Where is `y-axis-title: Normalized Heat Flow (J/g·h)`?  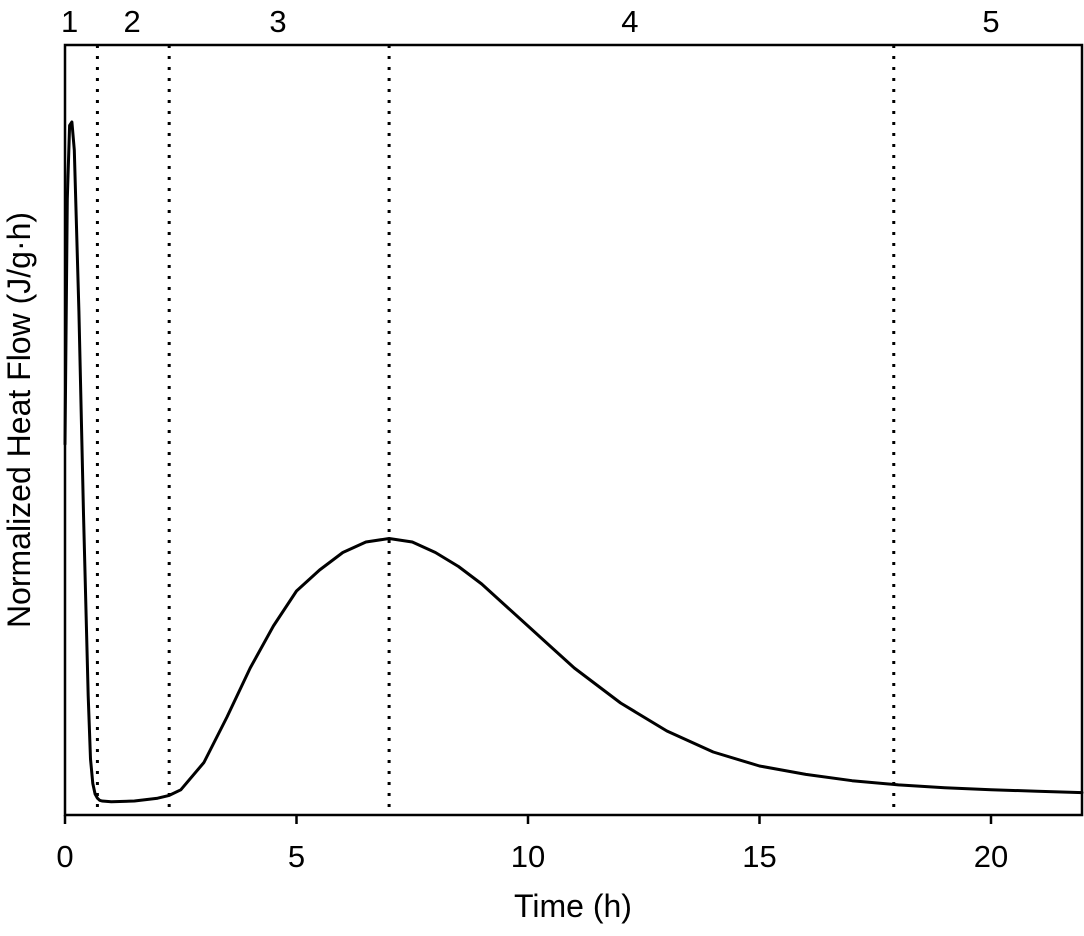 y-axis-title: Normalized Heat Flow (J/g·h) is located at coordinates (19, 420).